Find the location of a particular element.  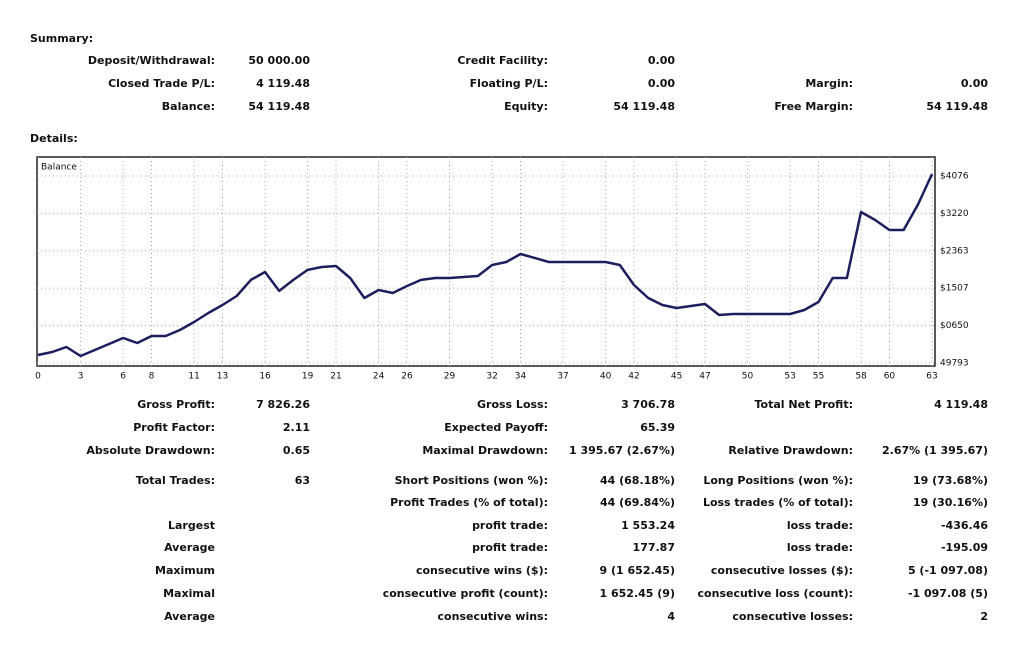

field-label: consecutive profit (count): is located at coordinates (465, 593).